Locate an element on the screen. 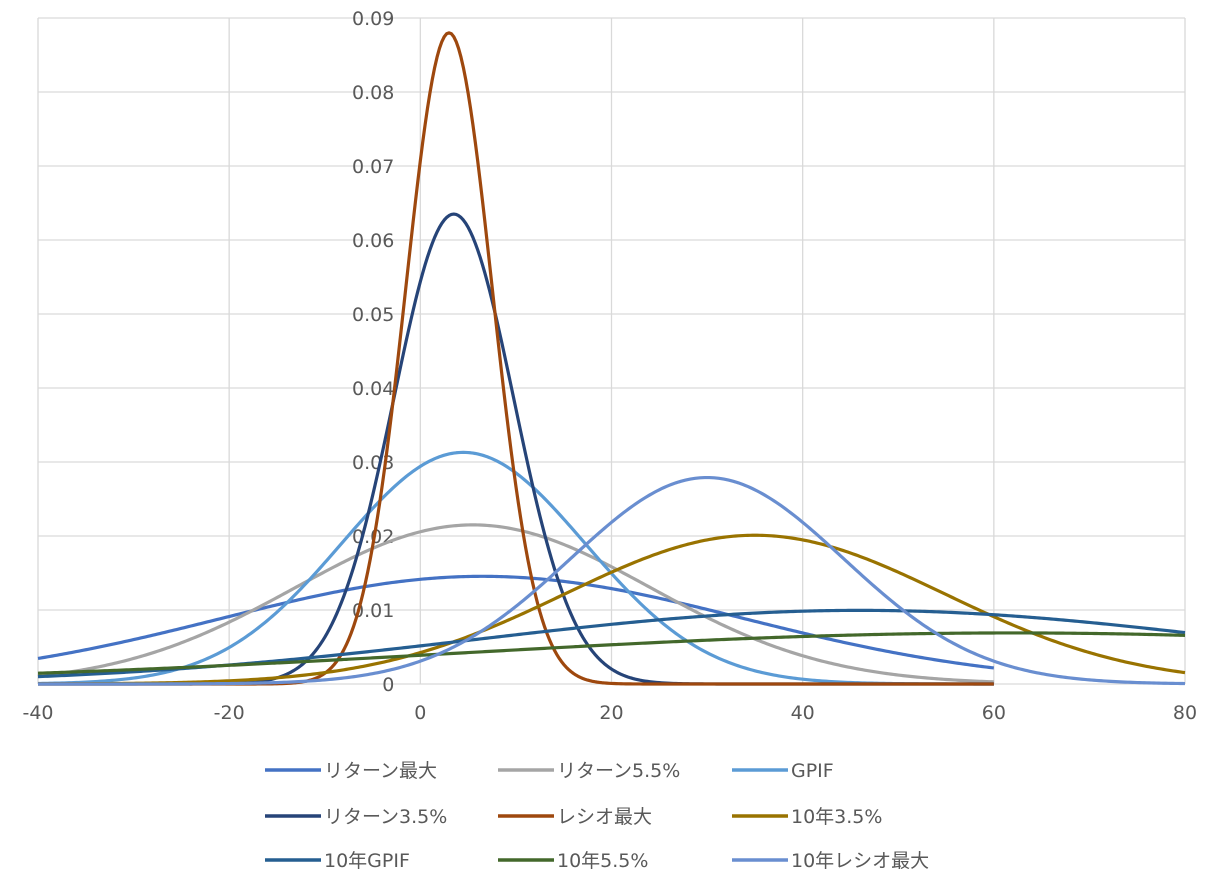 This screenshot has height=874, width=1225. x-tick-label: 80 is located at coordinates (1185, 713).